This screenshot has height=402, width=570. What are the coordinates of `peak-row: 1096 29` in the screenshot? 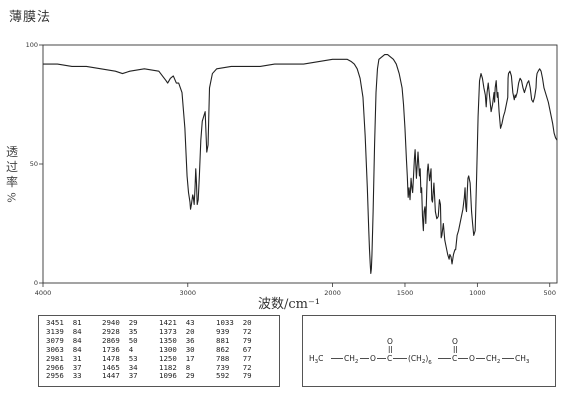 It's located at (177, 376).